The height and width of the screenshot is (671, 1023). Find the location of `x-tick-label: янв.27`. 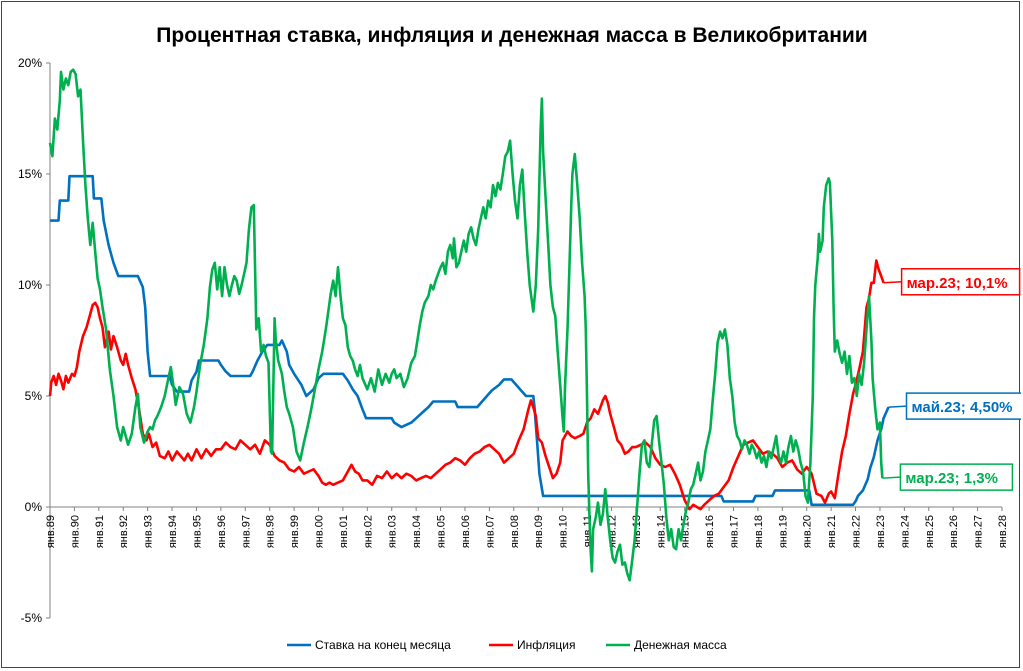

x-tick-label: янв.27 is located at coordinates (979, 531).